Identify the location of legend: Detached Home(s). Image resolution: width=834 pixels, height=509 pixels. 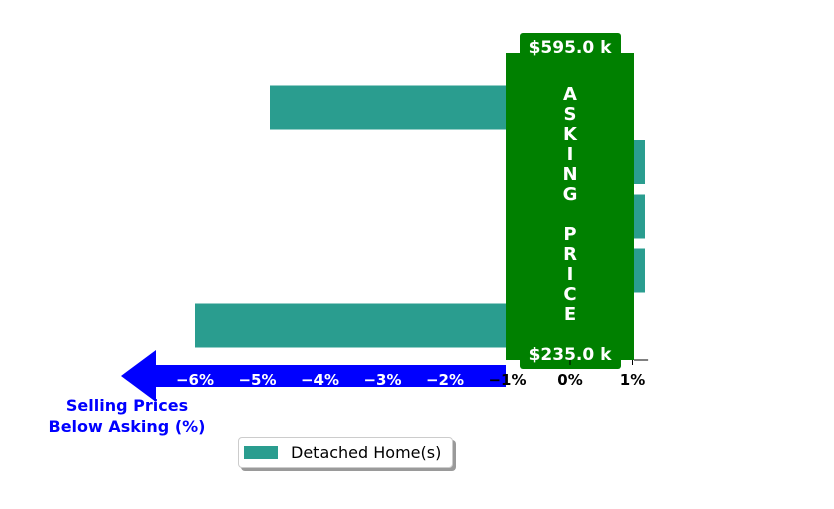
(345, 452).